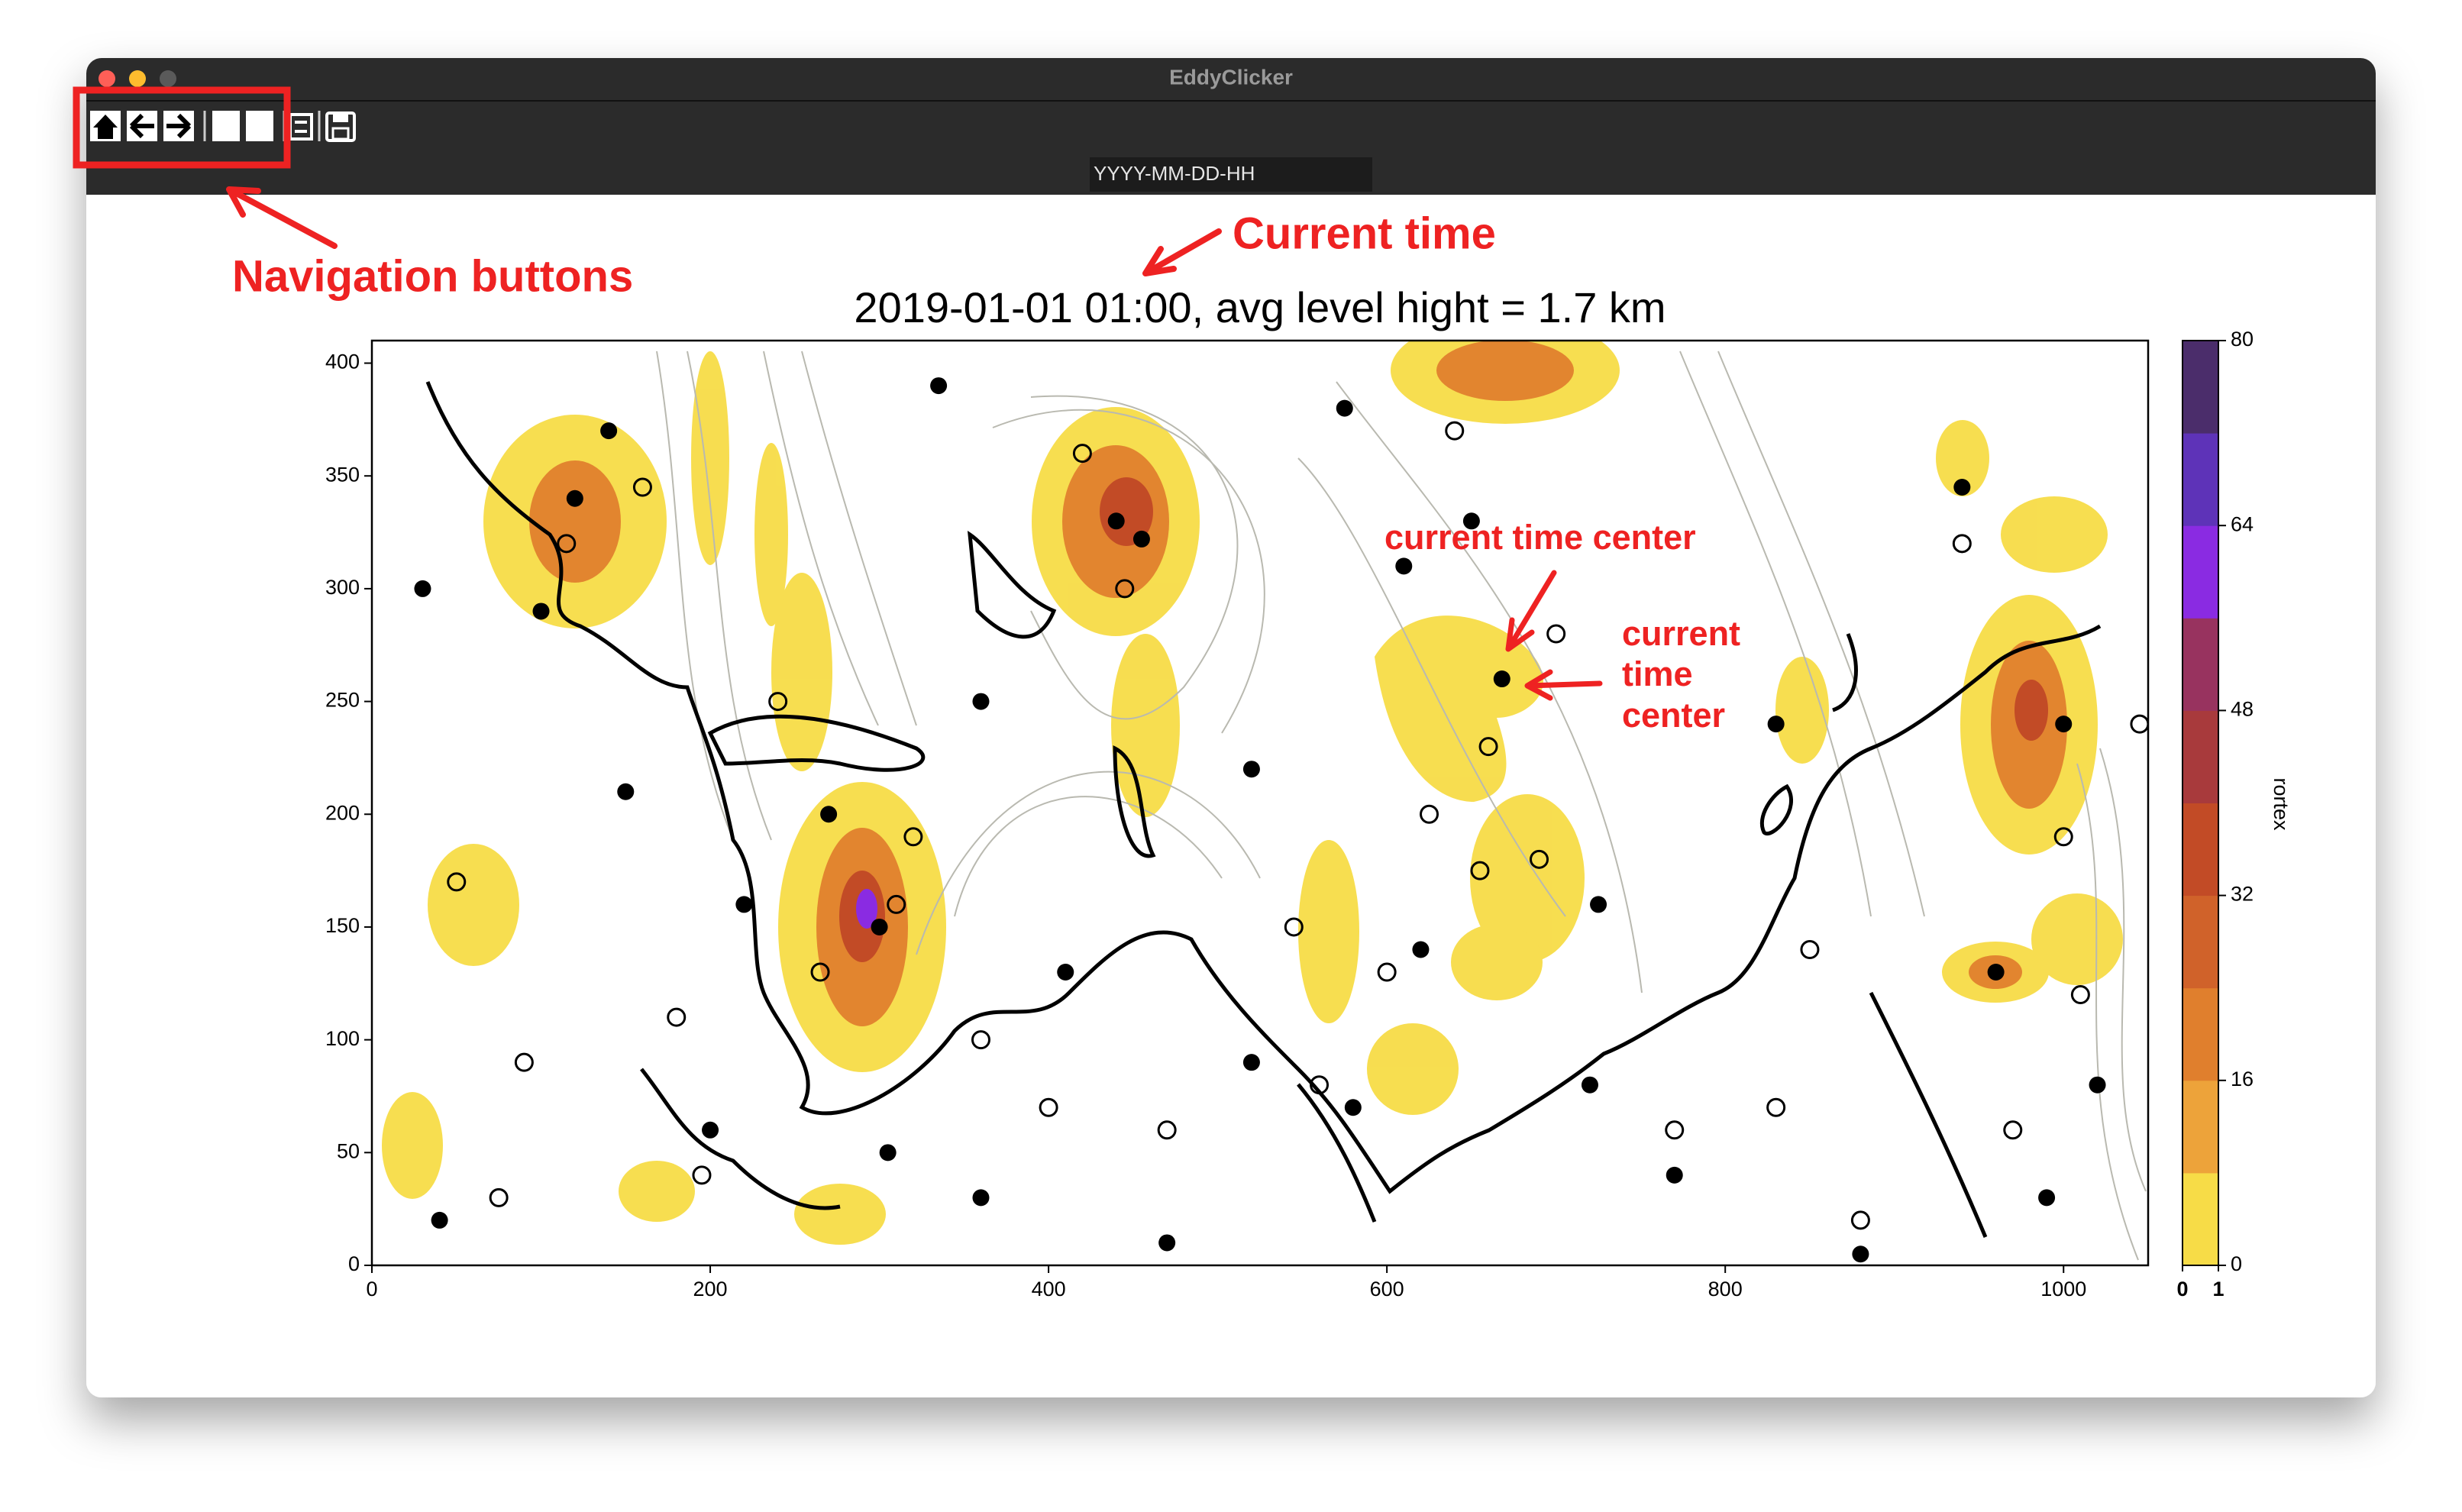 This screenshot has height=1512, width=2462. I want to click on close-button, so click(107, 78).